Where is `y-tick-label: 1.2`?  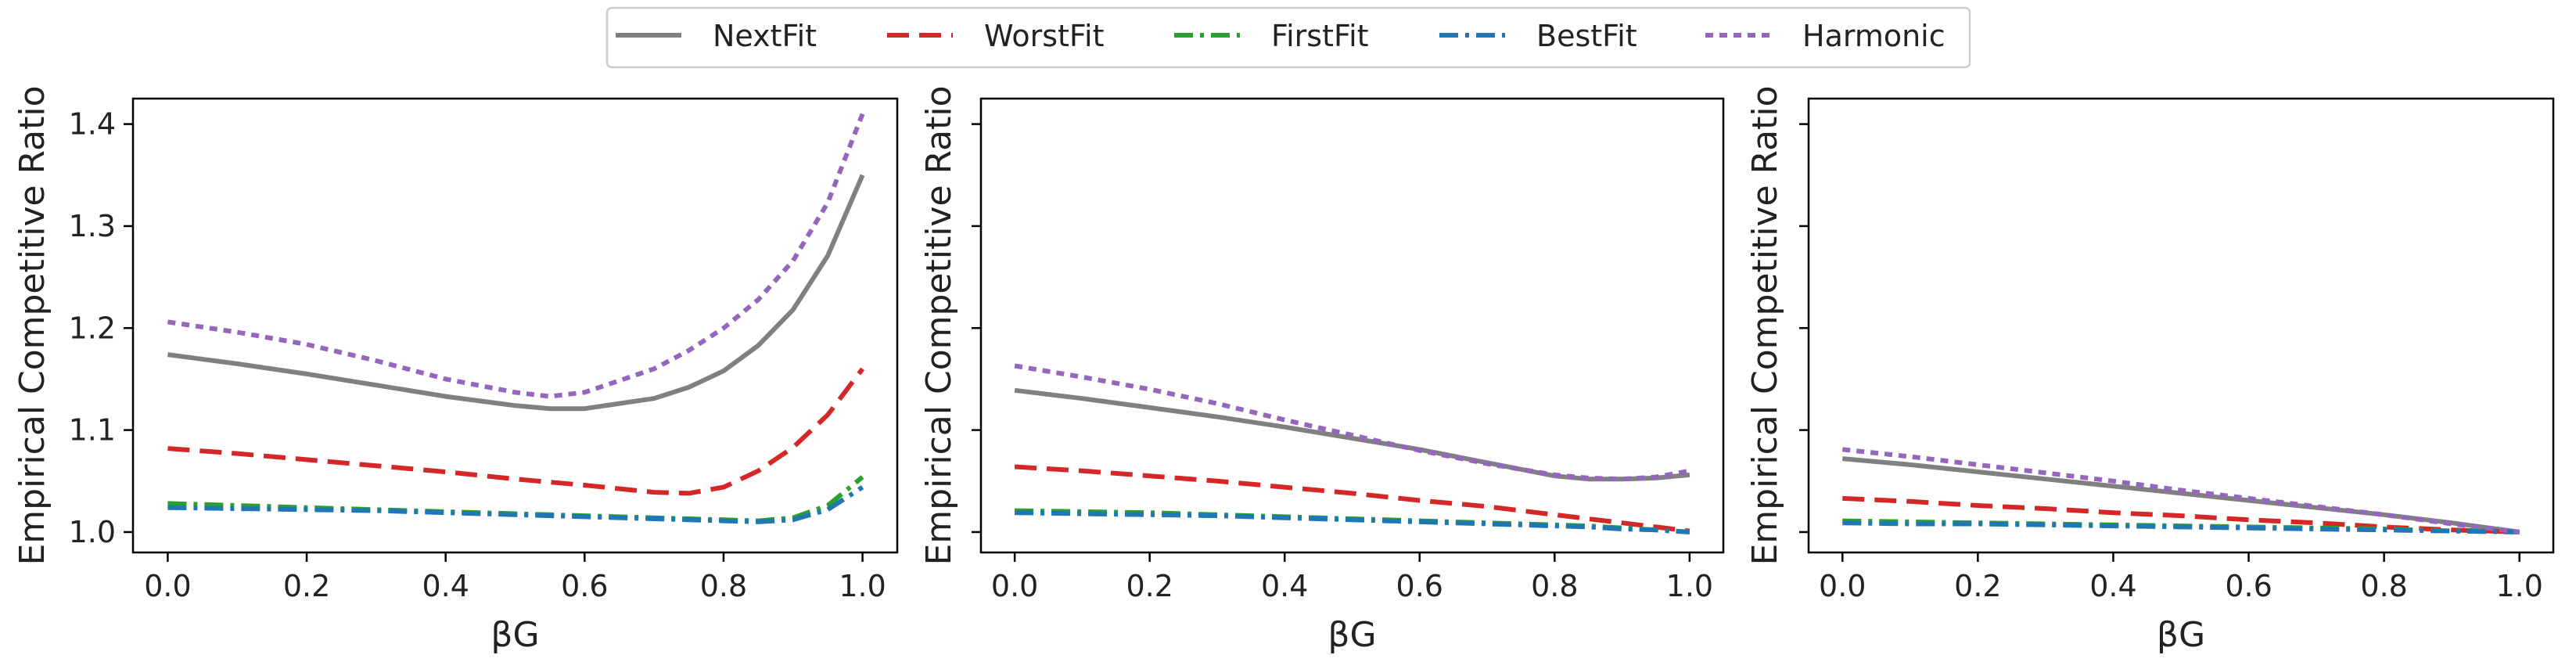
y-tick-label: 1.2 is located at coordinates (92, 328).